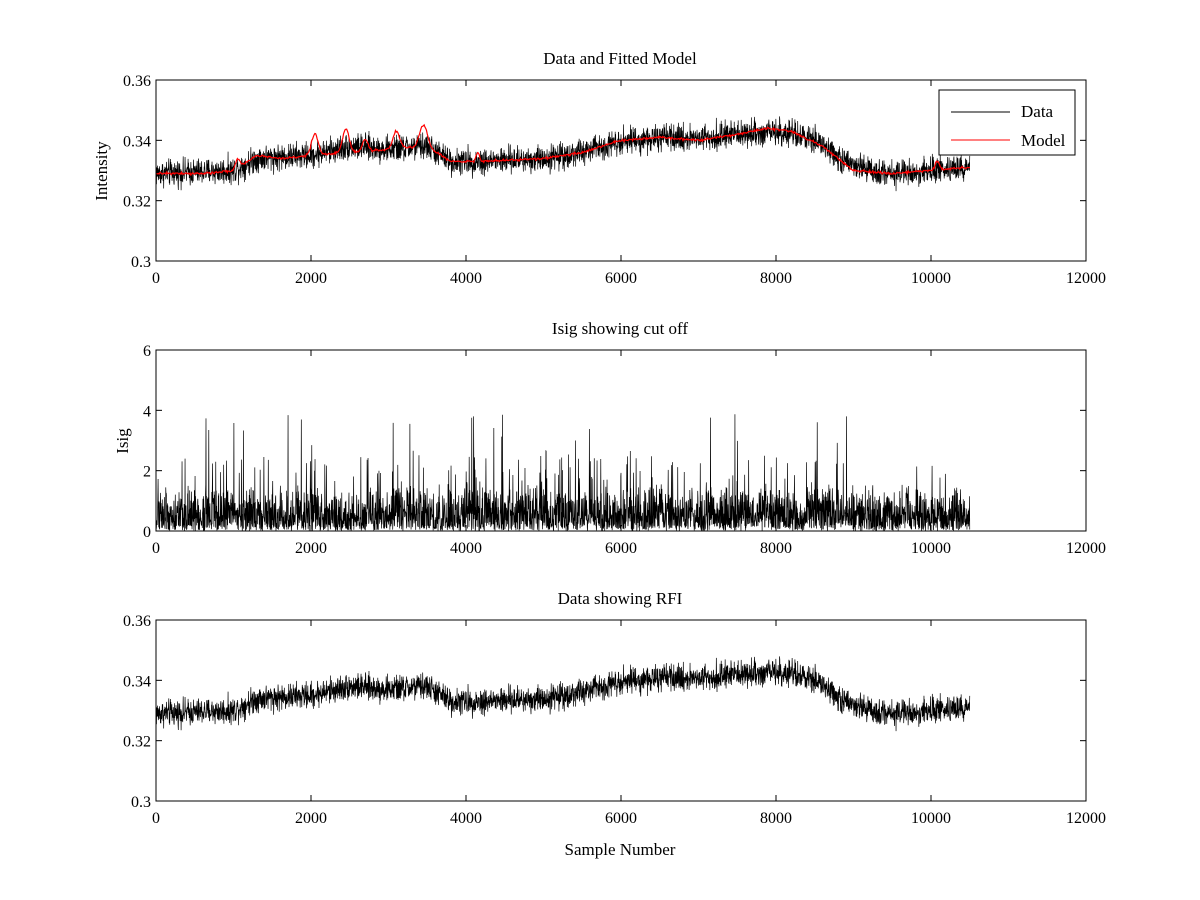 This screenshot has width=1200, height=900. What do you see at coordinates (620, 58) in the screenshot?
I see `subplot-1-title: Data and Fitted Model` at bounding box center [620, 58].